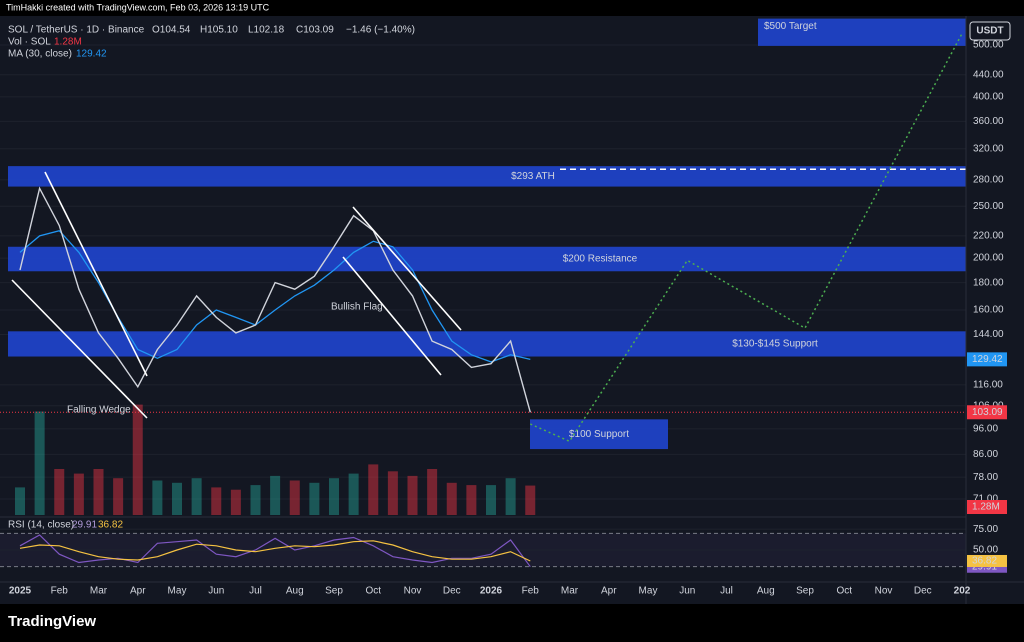 The image size is (1024, 642). I want to click on zone-label: $293 ATH, so click(533, 176).